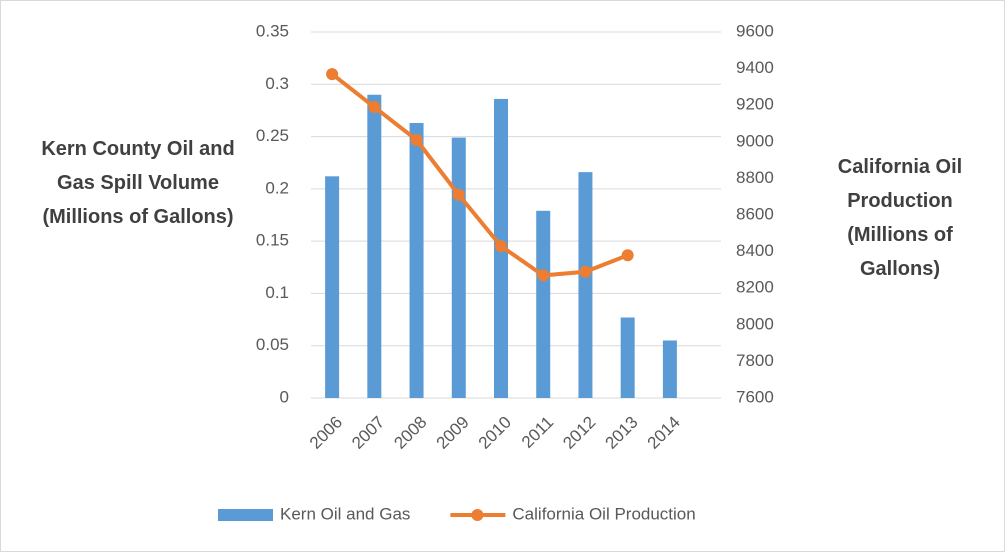  I want to click on legend-label: California Oil Production, so click(603, 513).